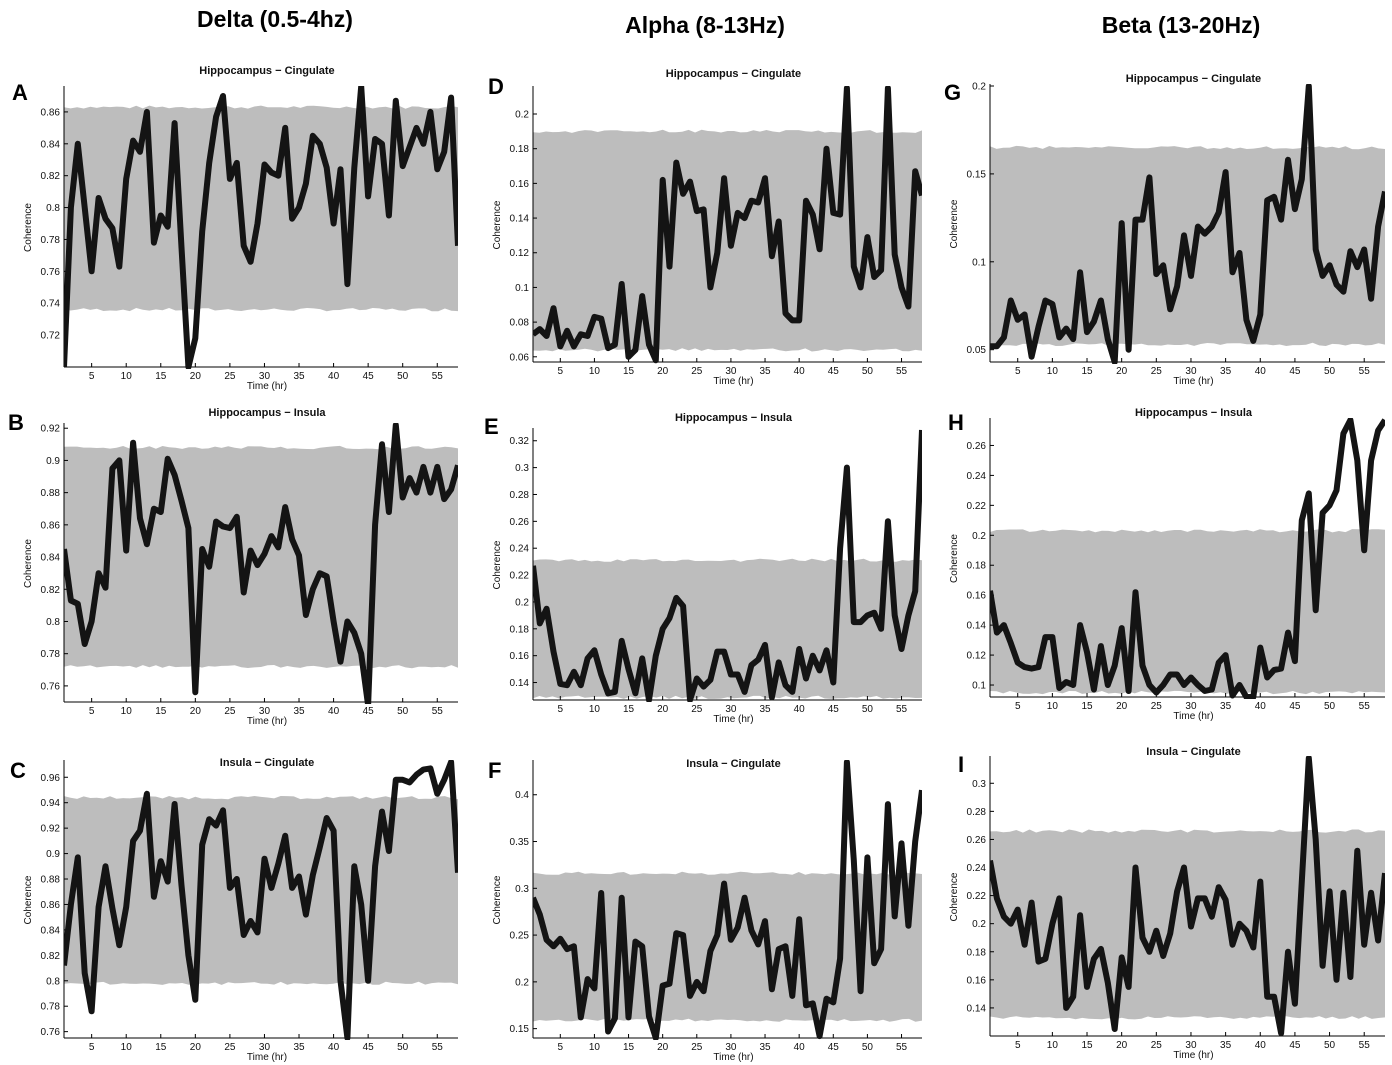  Describe the element at coordinates (20, 92) in the screenshot. I see `panel-letter-a: A` at that location.